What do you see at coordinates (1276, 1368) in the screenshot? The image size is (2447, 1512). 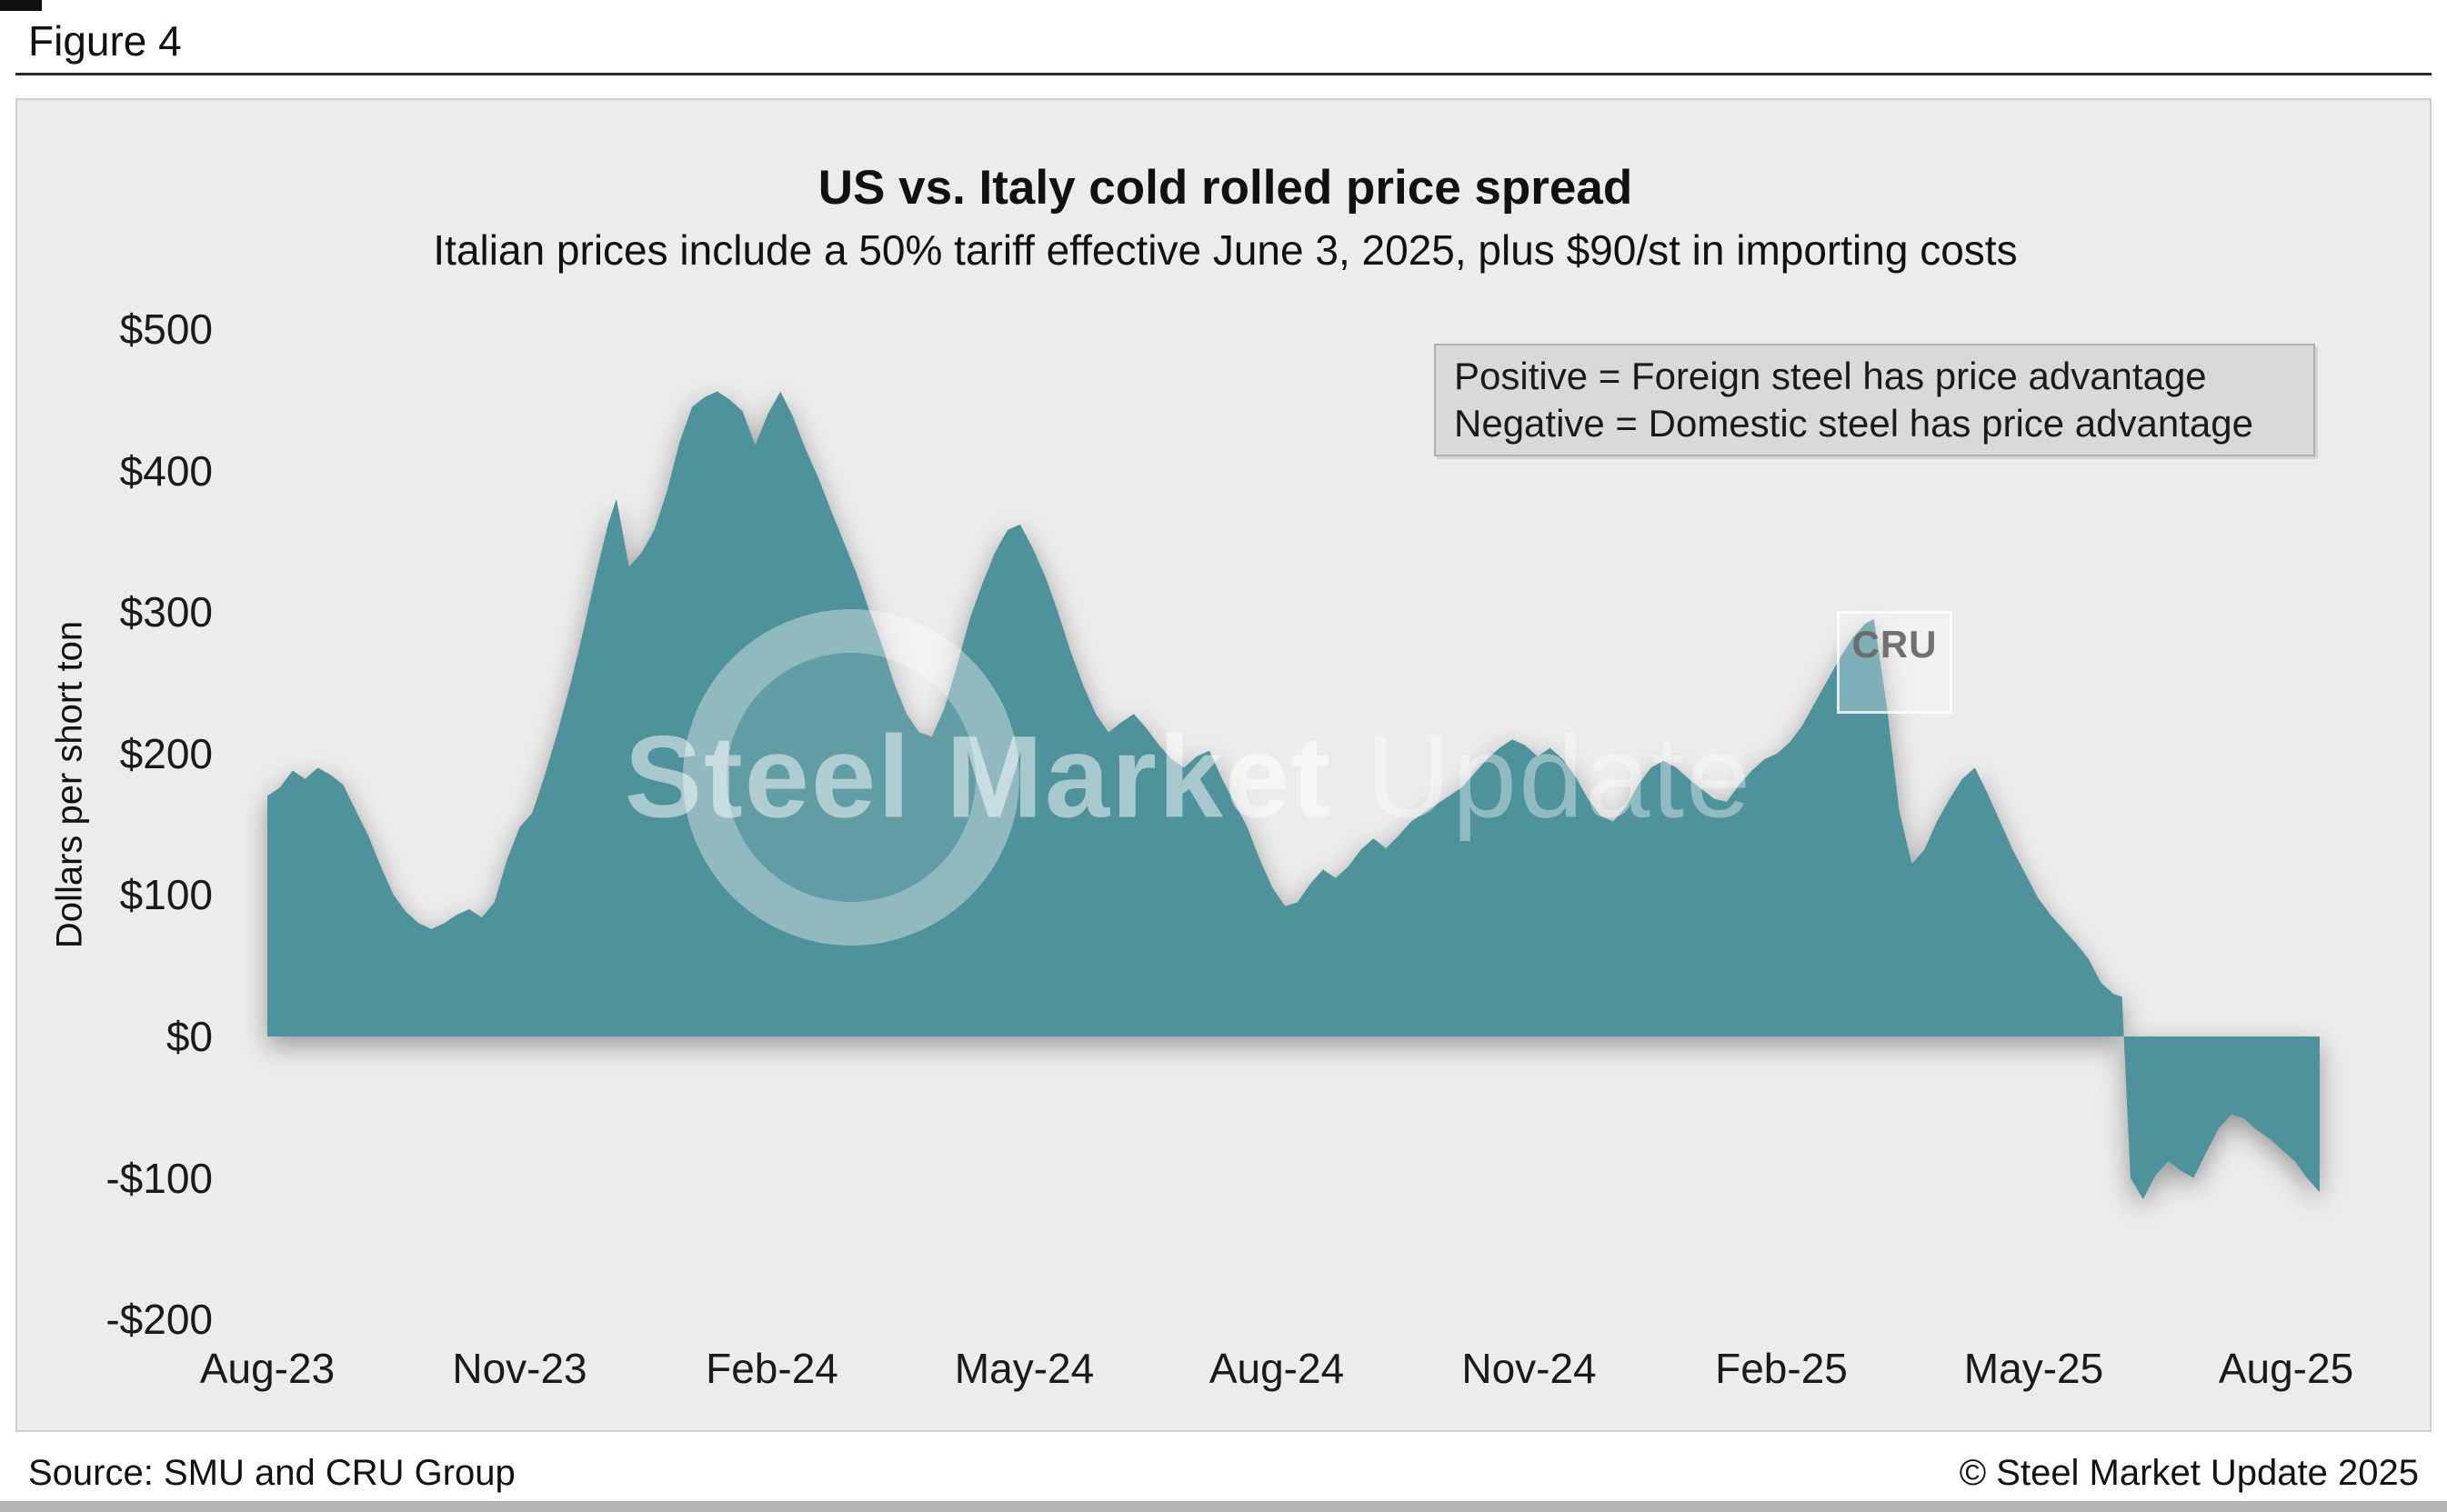 I see `x-tick-label: Aug-24` at bounding box center [1276, 1368].